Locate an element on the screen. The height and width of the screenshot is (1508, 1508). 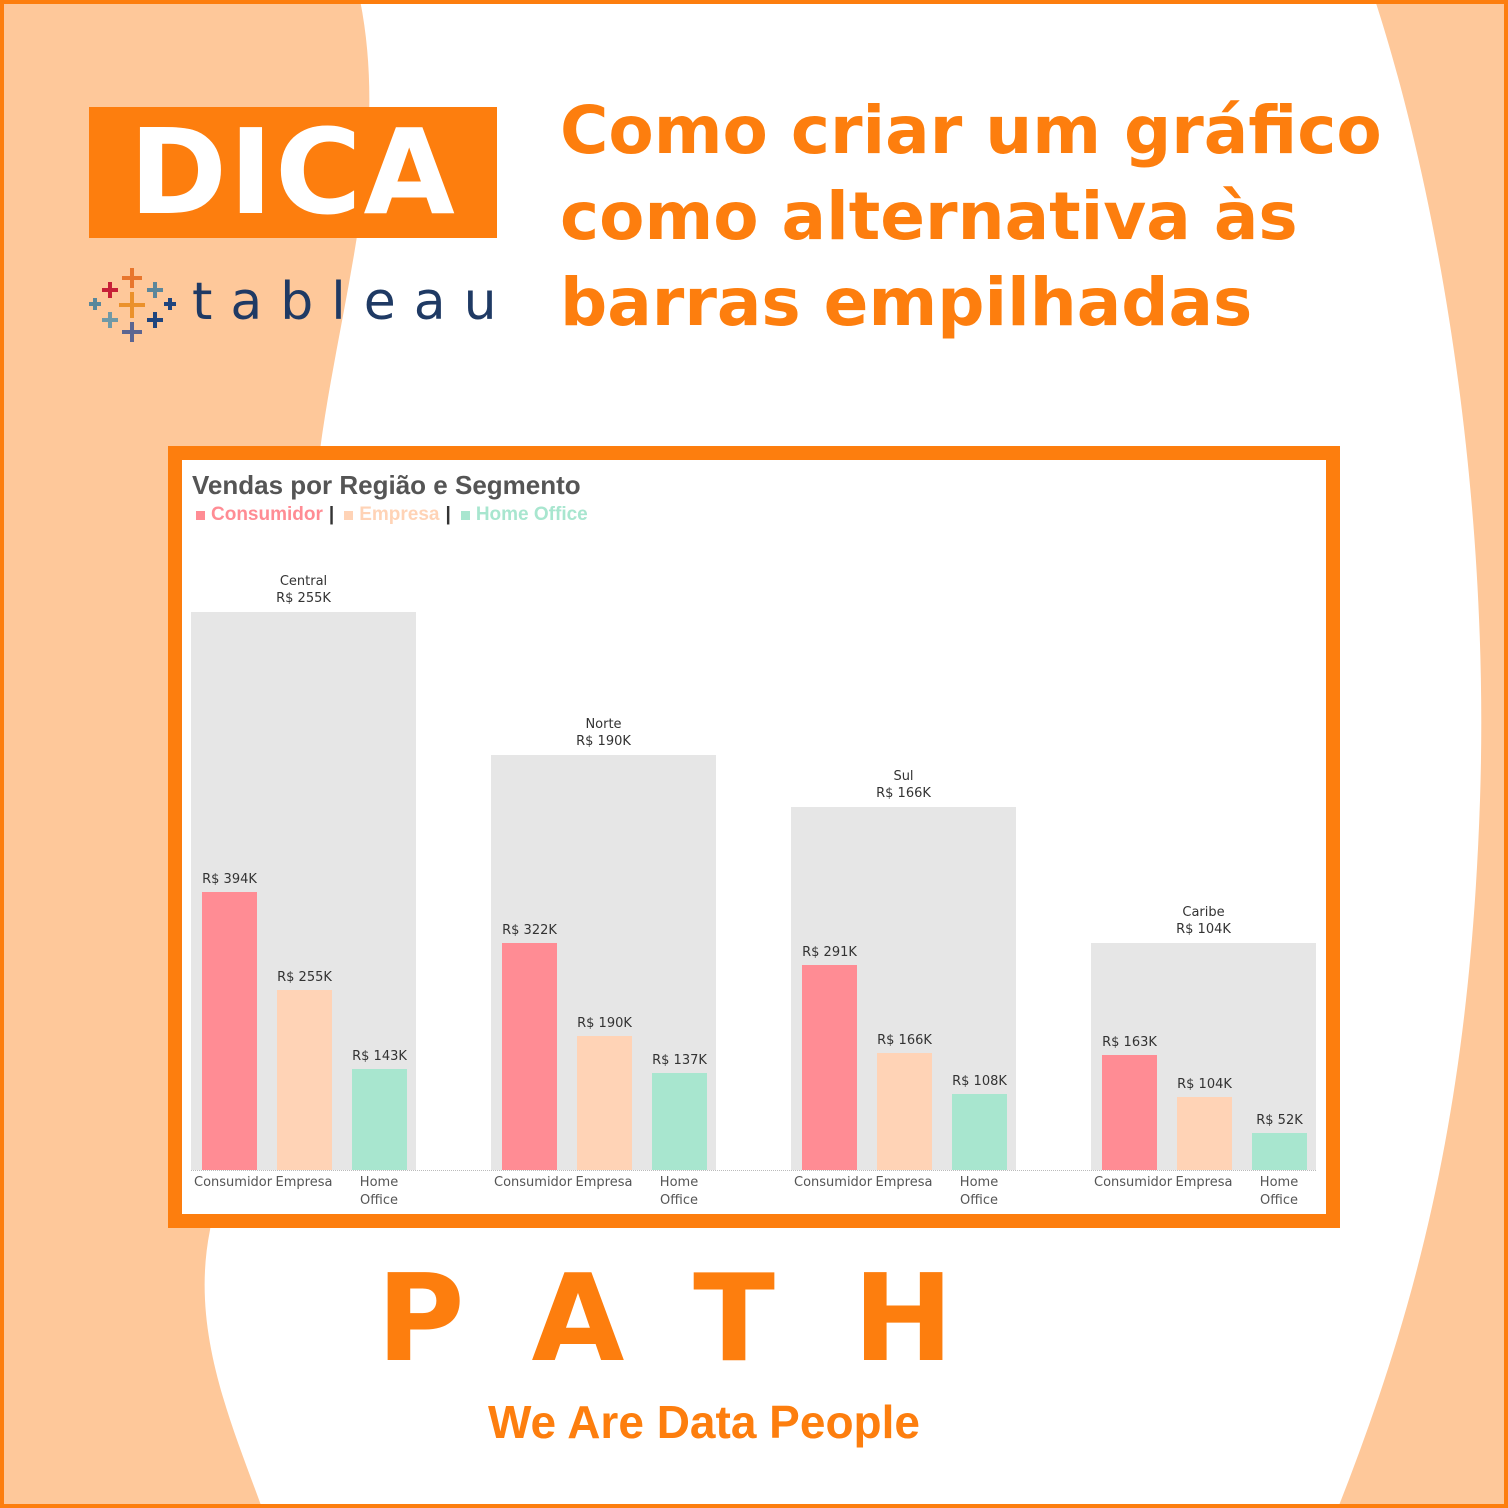
legend-label: Home Office is located at coordinates (531, 514).